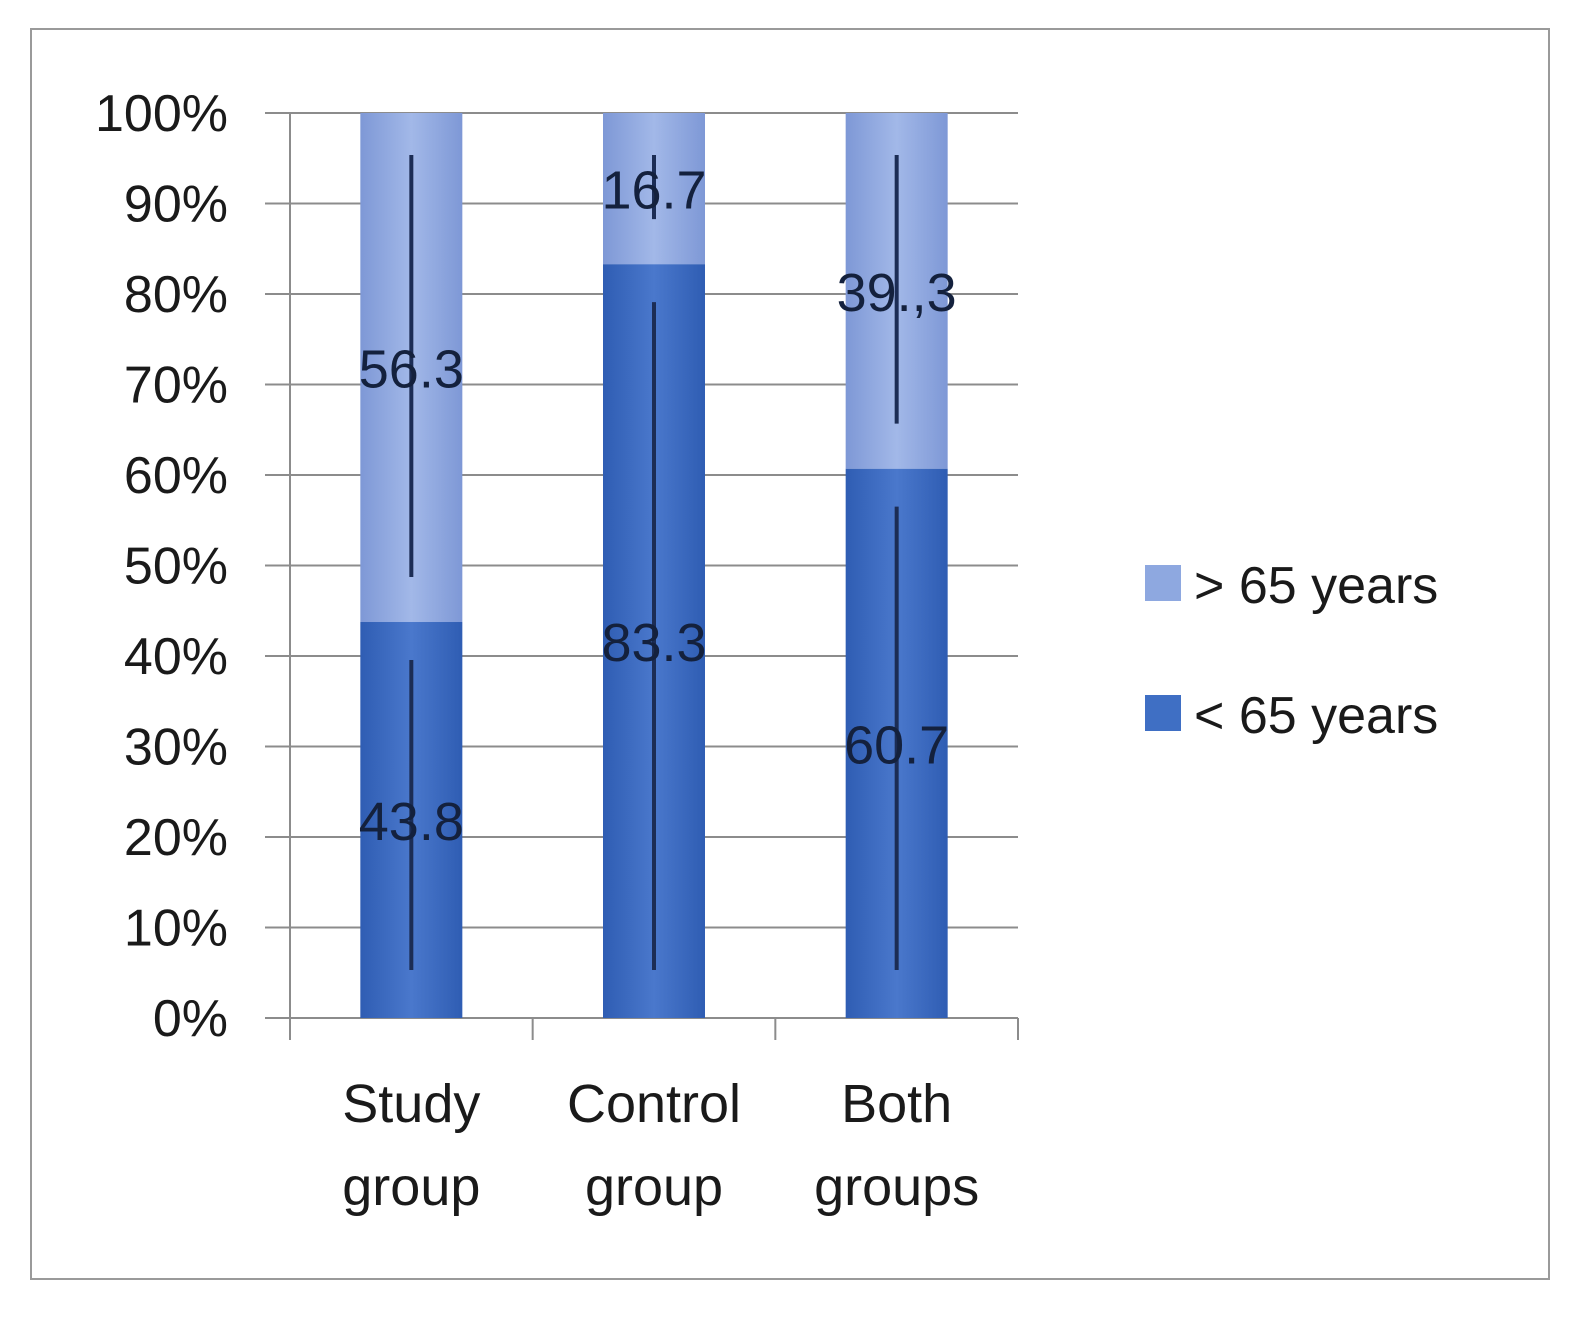 The width and height of the screenshot is (1590, 1318). Describe the element at coordinates (176, 657) in the screenshot. I see `y-tick-label: 40%` at that location.